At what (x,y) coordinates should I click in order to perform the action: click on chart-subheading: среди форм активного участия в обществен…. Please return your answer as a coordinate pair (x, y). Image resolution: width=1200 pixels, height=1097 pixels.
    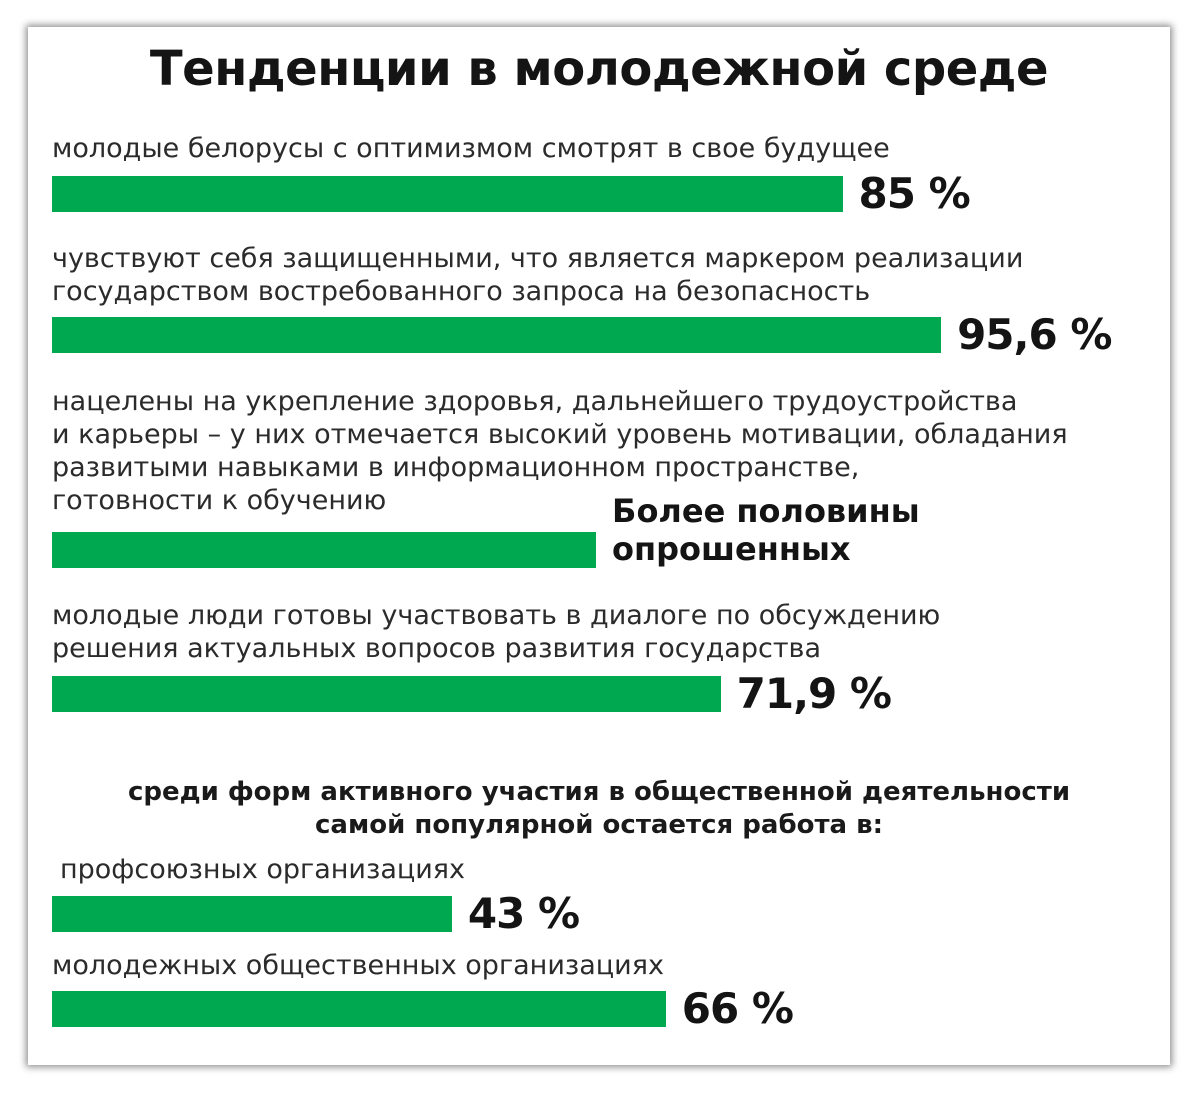
    Looking at the image, I should click on (599, 808).